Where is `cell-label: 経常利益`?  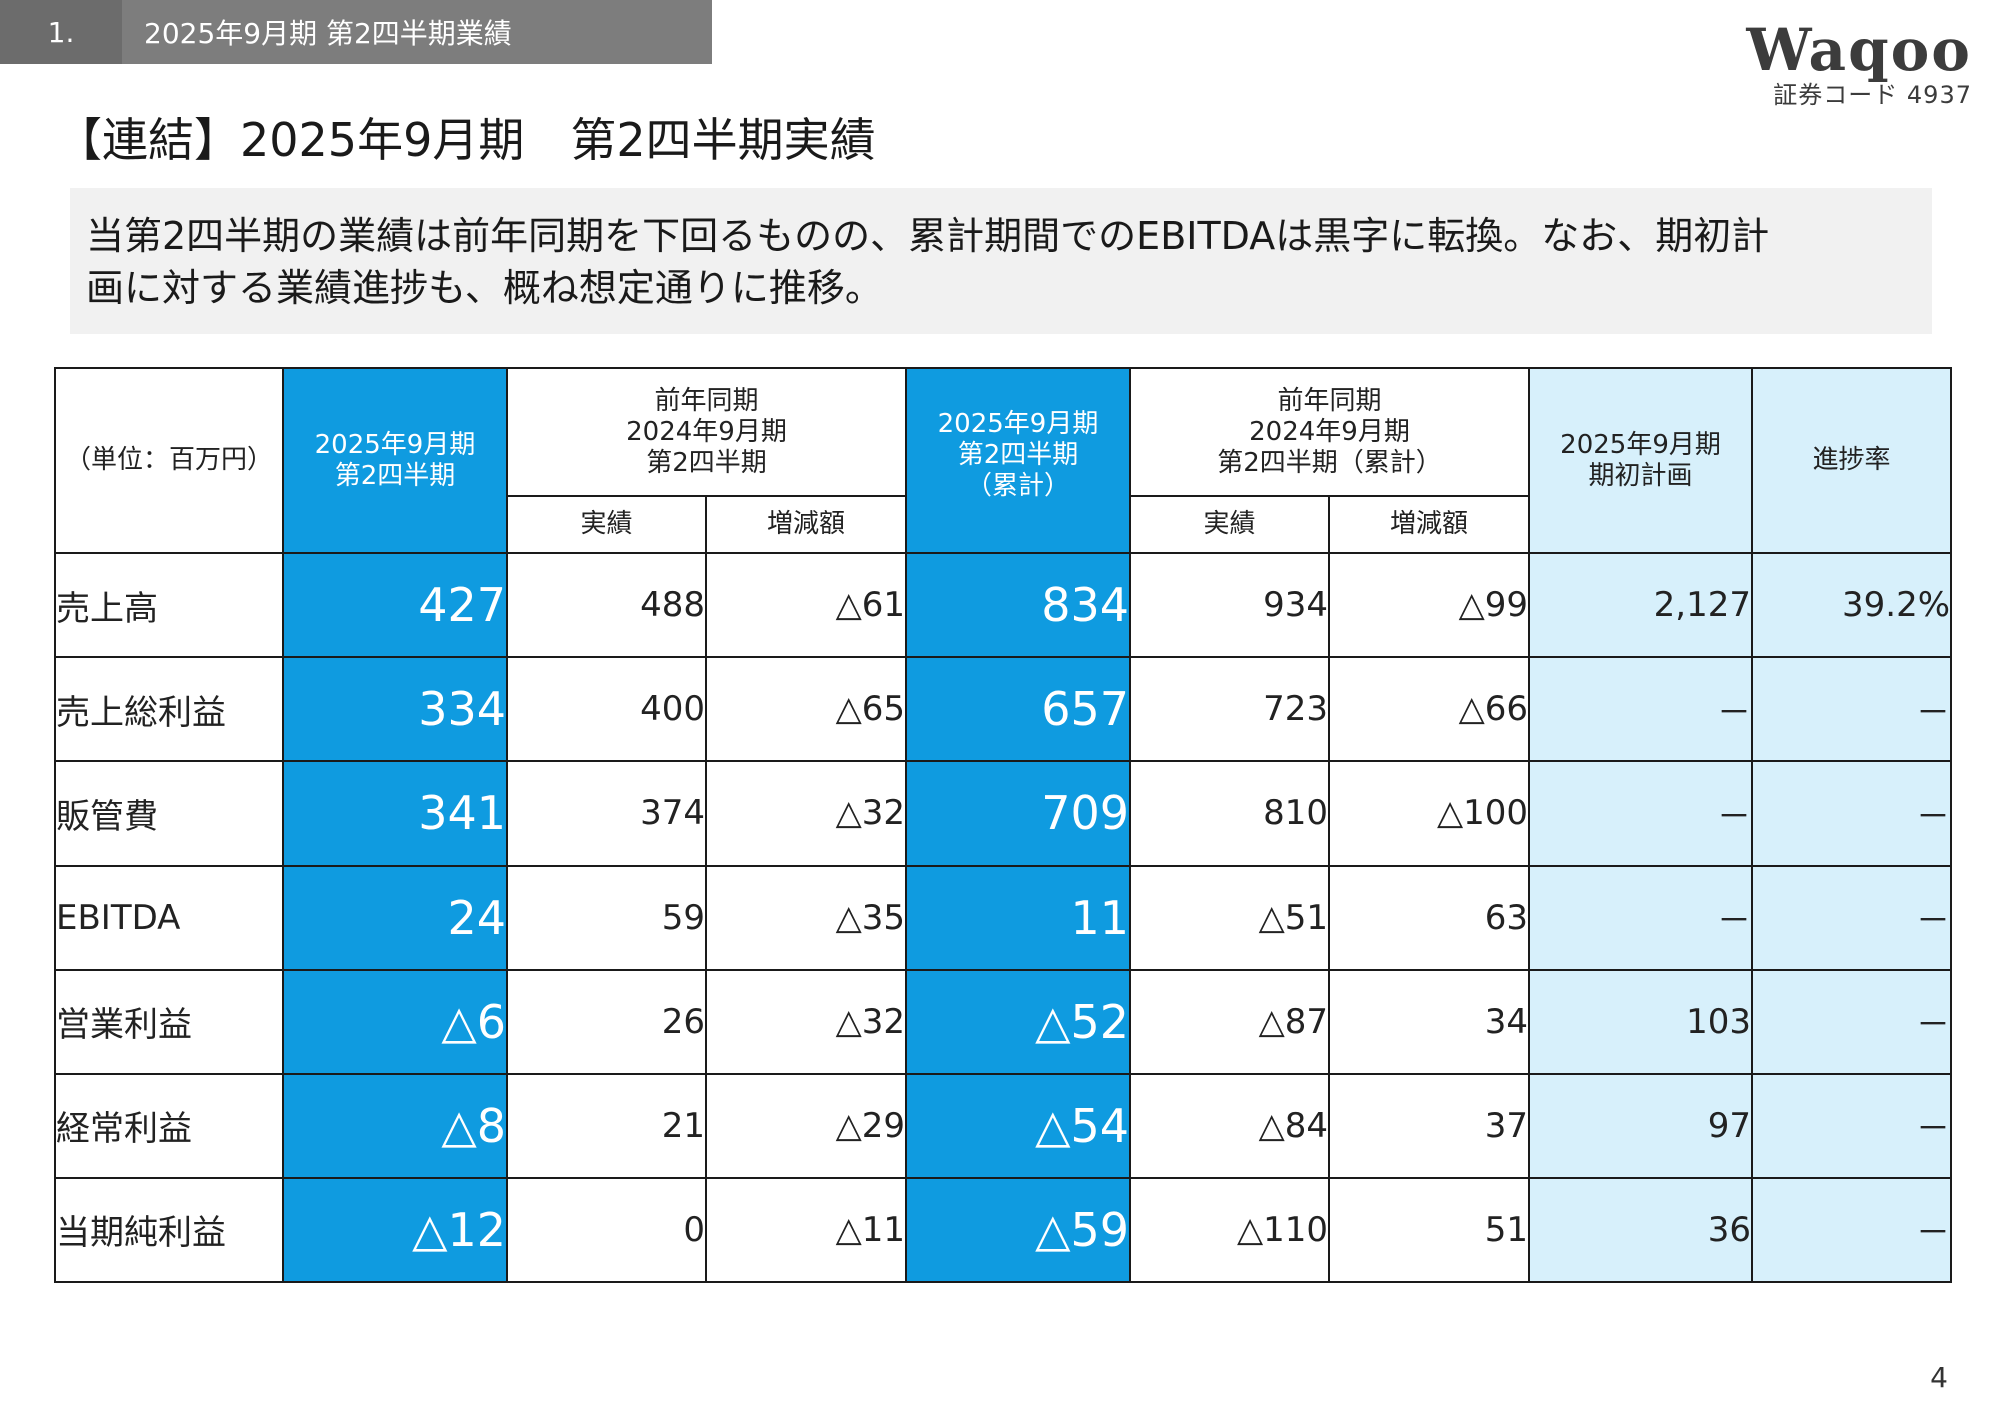
cell-label: 経常利益 is located at coordinates (169, 1125).